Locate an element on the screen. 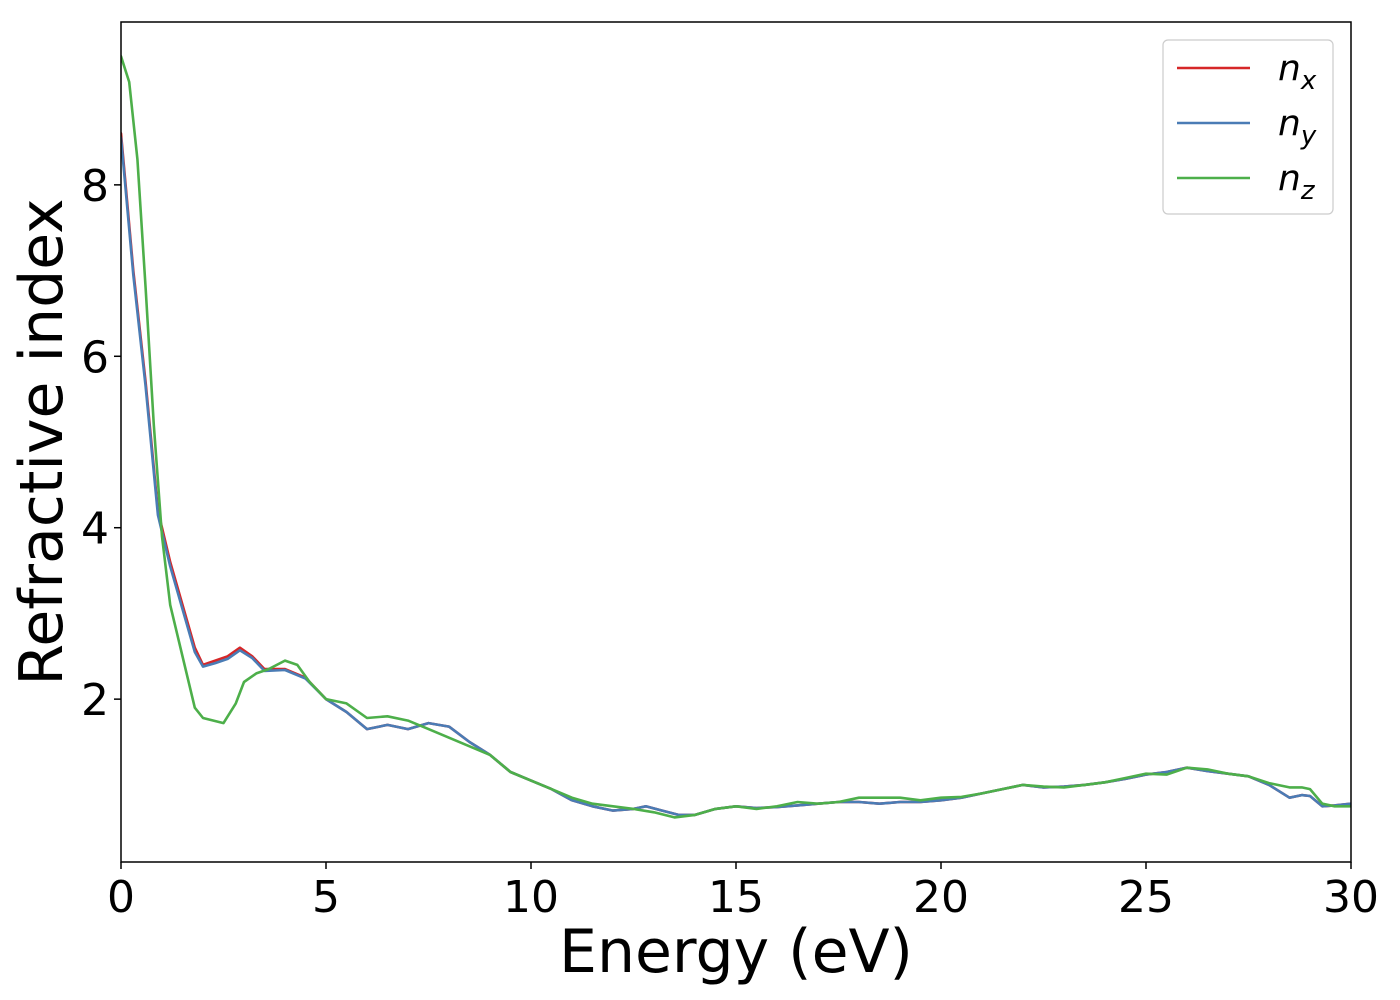  x-tick-label: 0 is located at coordinates (121, 897).